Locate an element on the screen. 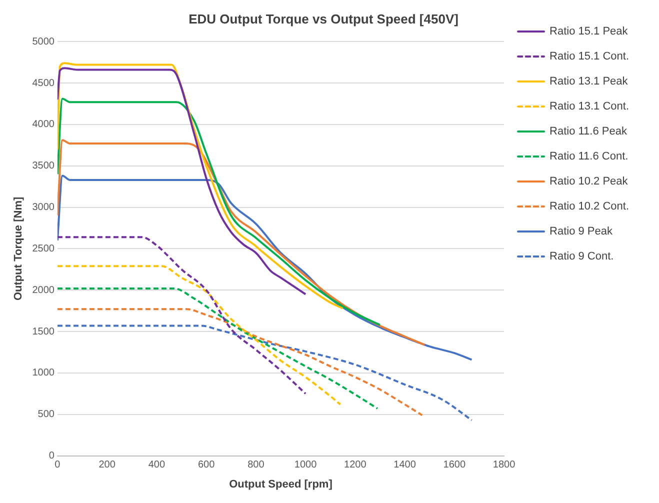 This screenshot has height=503, width=659. legend-label: Ratio 9 Peak is located at coordinates (581, 232).